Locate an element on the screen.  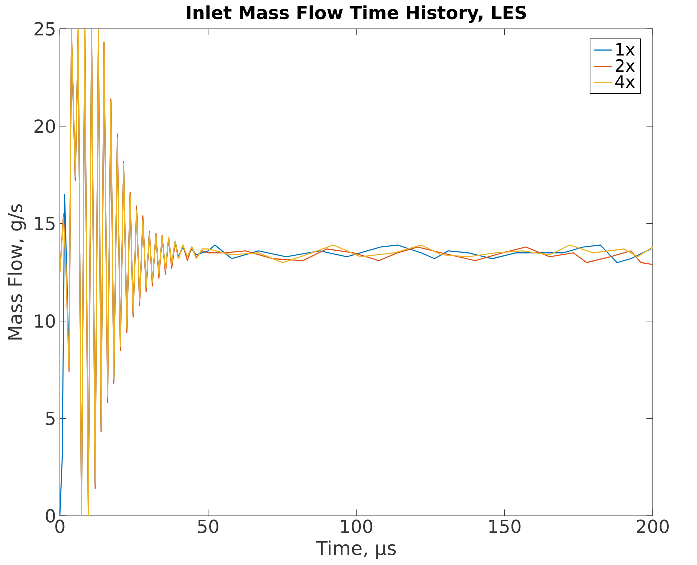
x-tick-label: 200 is located at coordinates (653, 527).